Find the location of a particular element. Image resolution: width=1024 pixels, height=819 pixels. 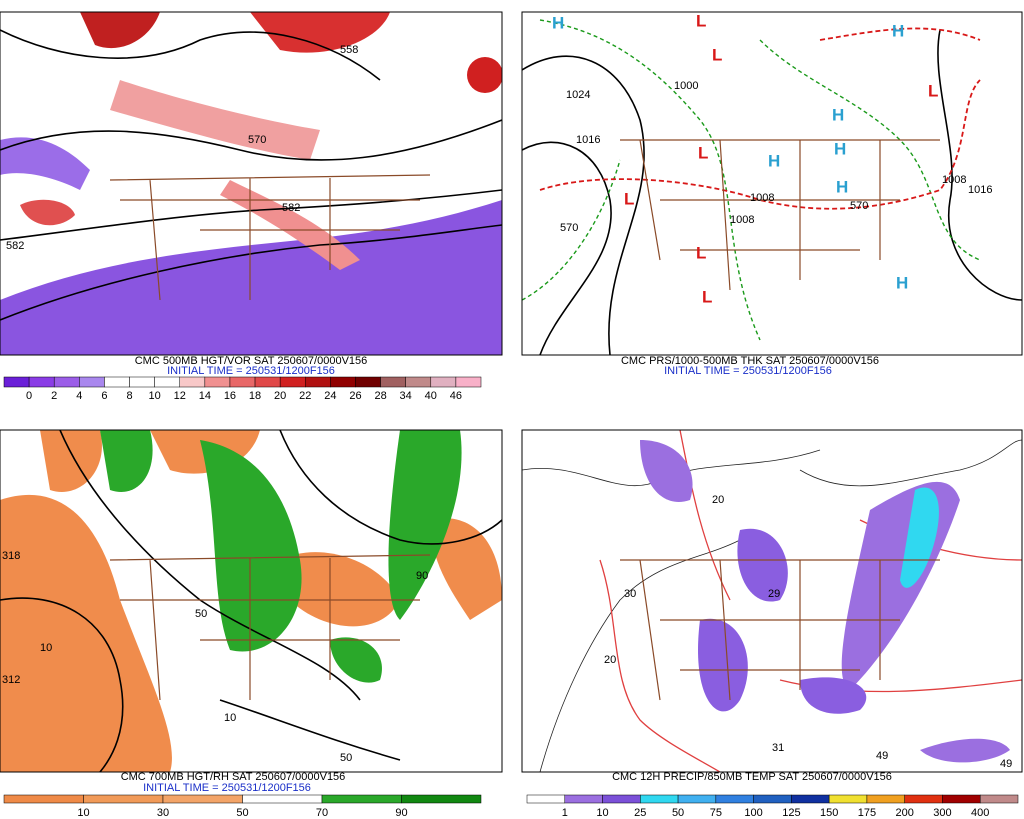

colorbar-label: 22 is located at coordinates (305, 396).